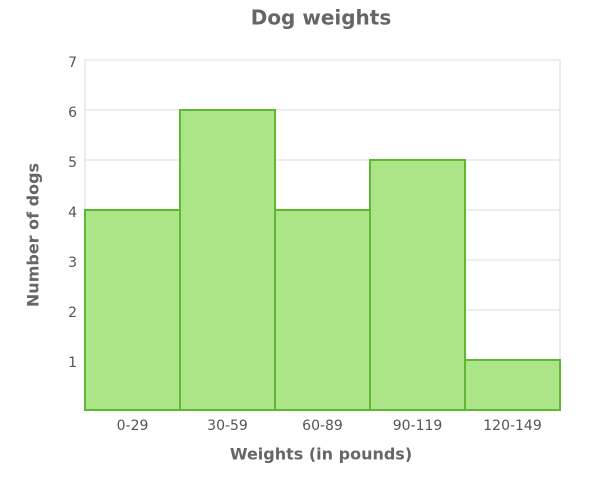  I want to click on x-tick-label: 0-29, so click(133, 426).